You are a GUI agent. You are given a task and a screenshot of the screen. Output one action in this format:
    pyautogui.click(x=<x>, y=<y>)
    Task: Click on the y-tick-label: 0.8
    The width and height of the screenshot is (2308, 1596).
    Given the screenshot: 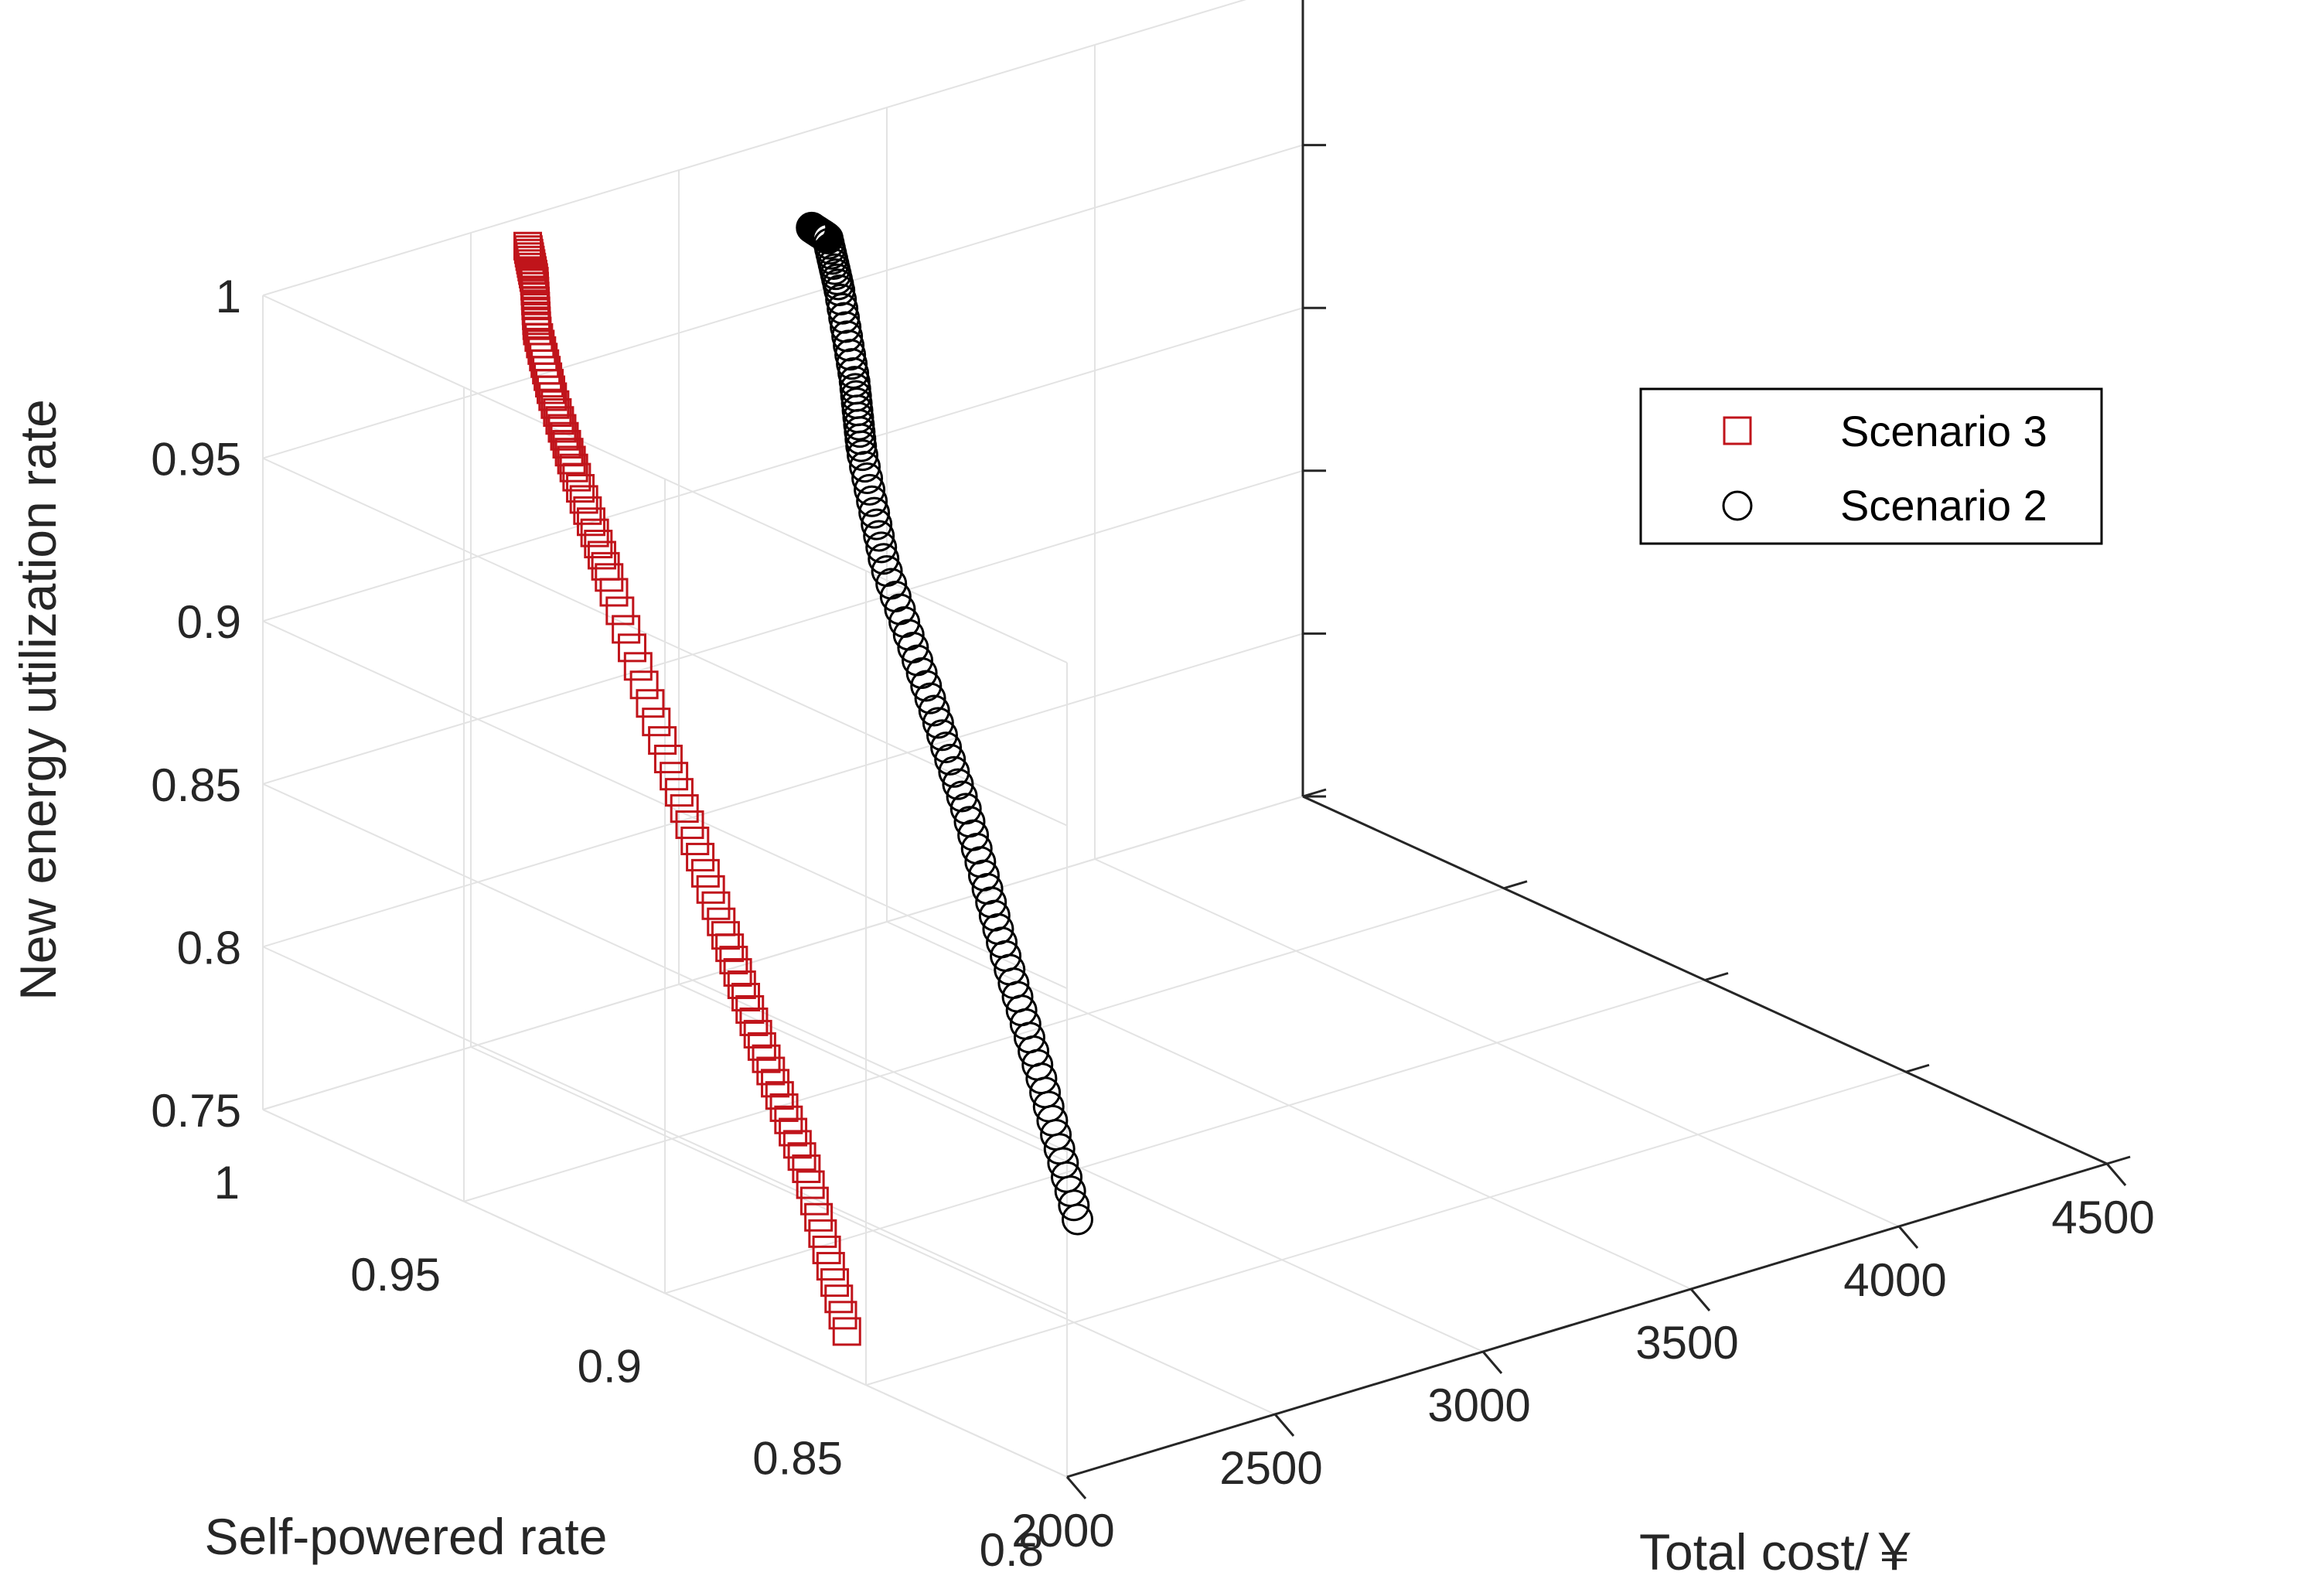 What is the action you would take?
    pyautogui.click(x=1012, y=1550)
    